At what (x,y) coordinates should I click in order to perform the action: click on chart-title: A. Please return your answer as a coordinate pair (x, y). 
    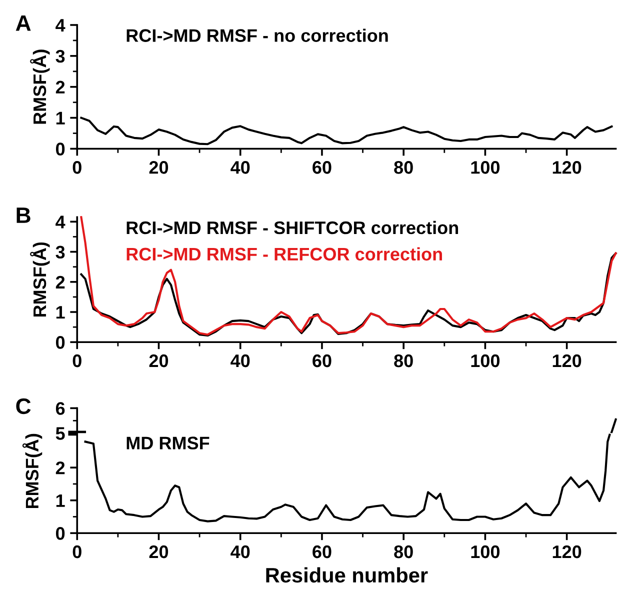
    Looking at the image, I should click on (23, 23).